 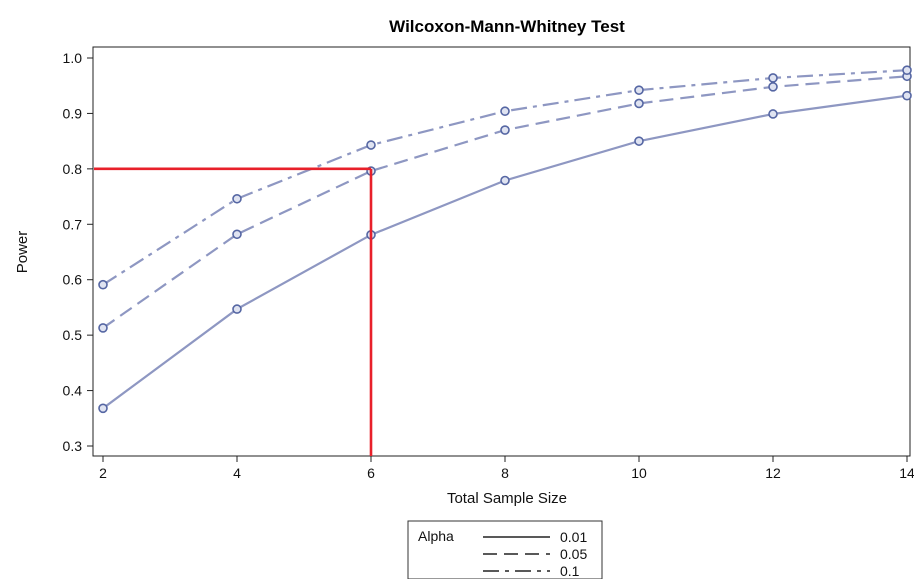 What do you see at coordinates (73, 169) in the screenshot?
I see `y-tick-label: 0.8` at bounding box center [73, 169].